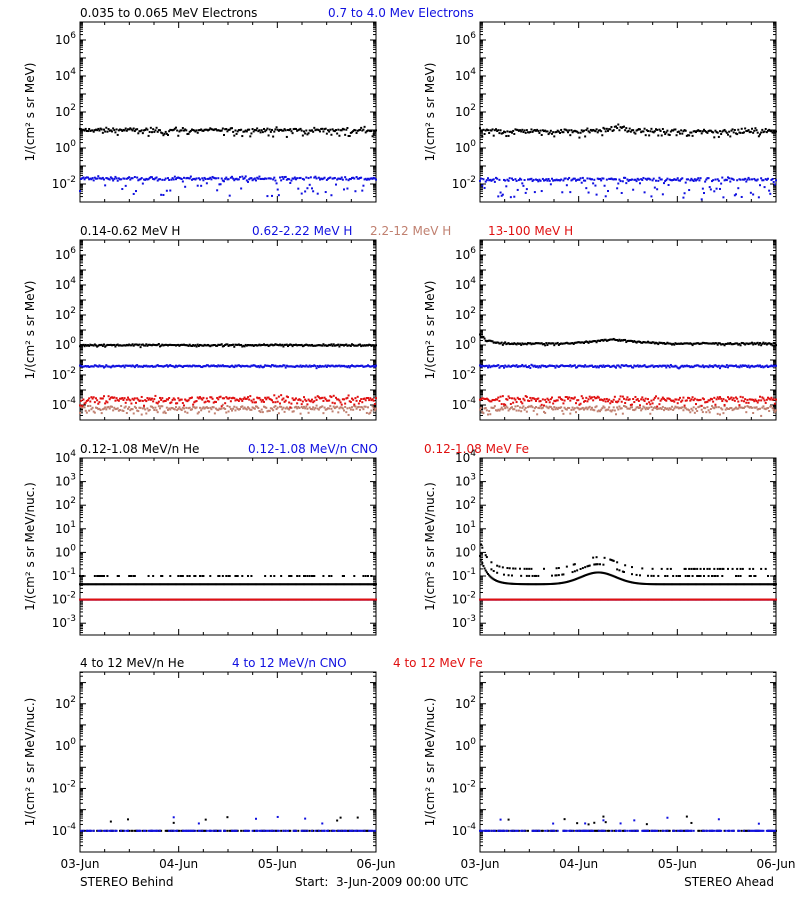 The height and width of the screenshot is (900, 800). Describe the element at coordinates (628, 131) in the screenshot. I see `series-black` at that location.